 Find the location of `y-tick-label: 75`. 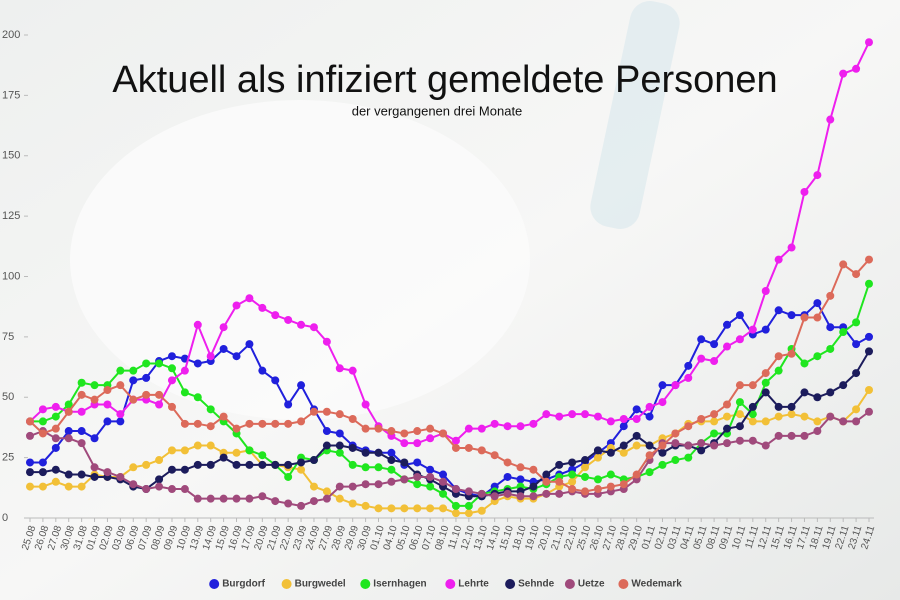

y-tick-label: 75 is located at coordinates (8, 337).